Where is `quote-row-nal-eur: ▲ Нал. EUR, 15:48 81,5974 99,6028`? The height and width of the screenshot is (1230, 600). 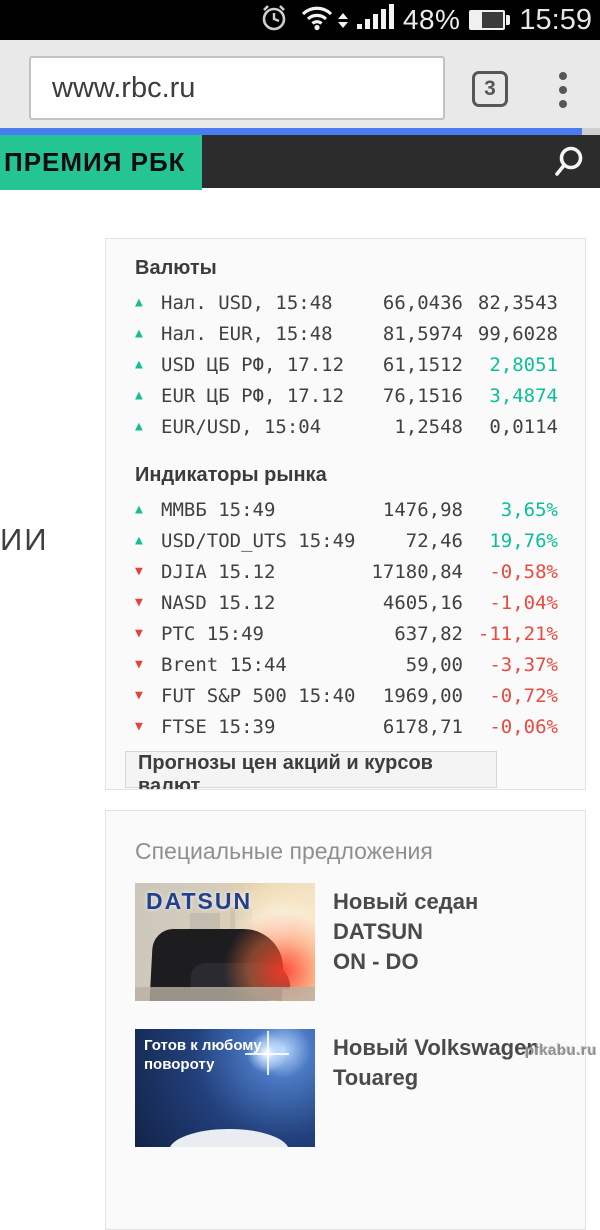
quote-row-nal-eur: ▲ Нал. EUR, 15:48 81,5974 99,6028 is located at coordinates (346, 333).